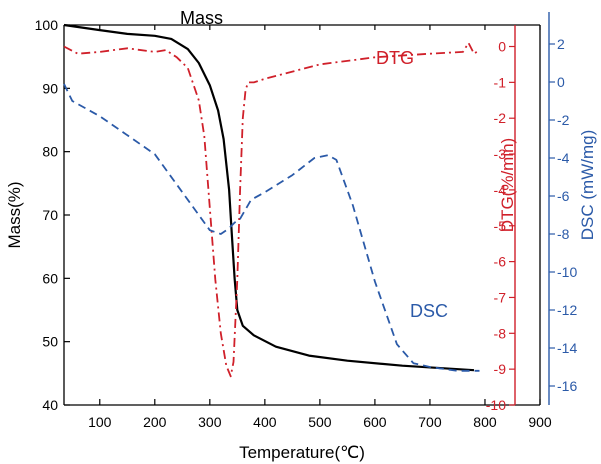 The height and width of the screenshot is (464, 601). What do you see at coordinates (500, 297) in the screenshot?
I see `dtg-tick-label: -7` at bounding box center [500, 297].